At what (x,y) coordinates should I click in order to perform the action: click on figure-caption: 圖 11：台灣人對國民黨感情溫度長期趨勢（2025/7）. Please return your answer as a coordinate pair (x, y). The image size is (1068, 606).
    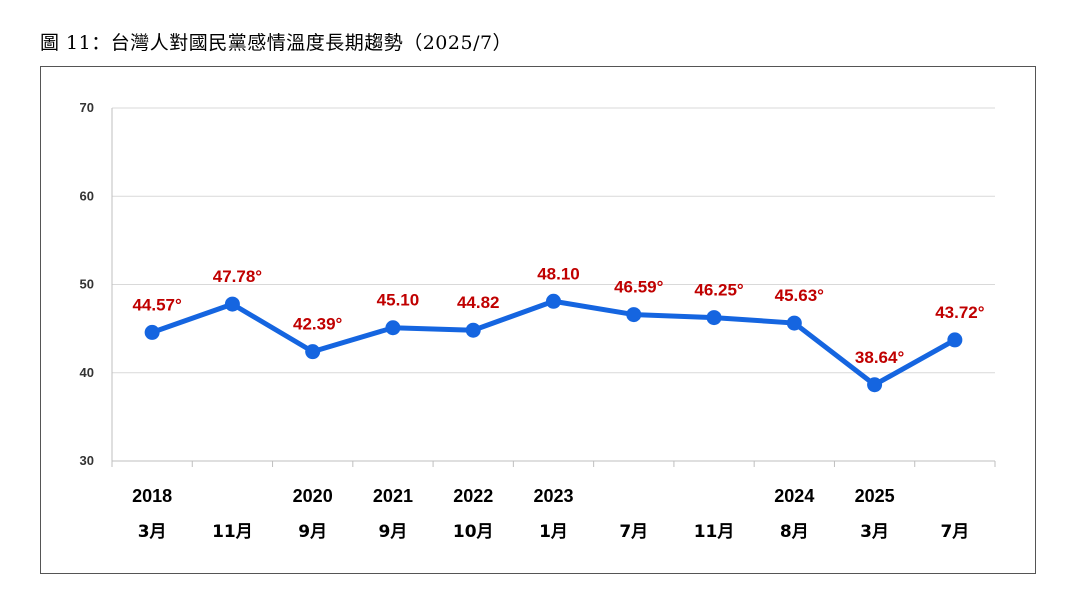
    Looking at the image, I should click on (276, 43).